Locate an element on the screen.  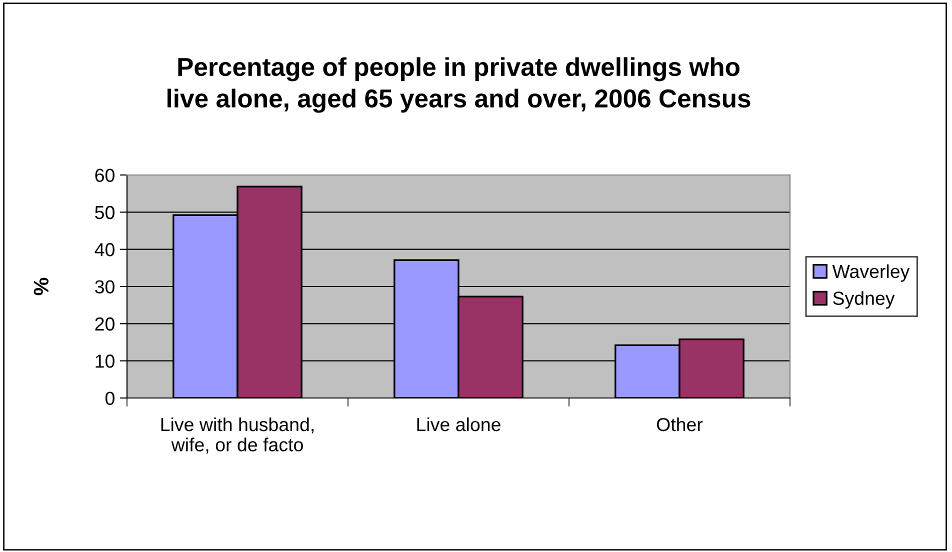
y-tick-label: 40 is located at coordinates (104, 249).